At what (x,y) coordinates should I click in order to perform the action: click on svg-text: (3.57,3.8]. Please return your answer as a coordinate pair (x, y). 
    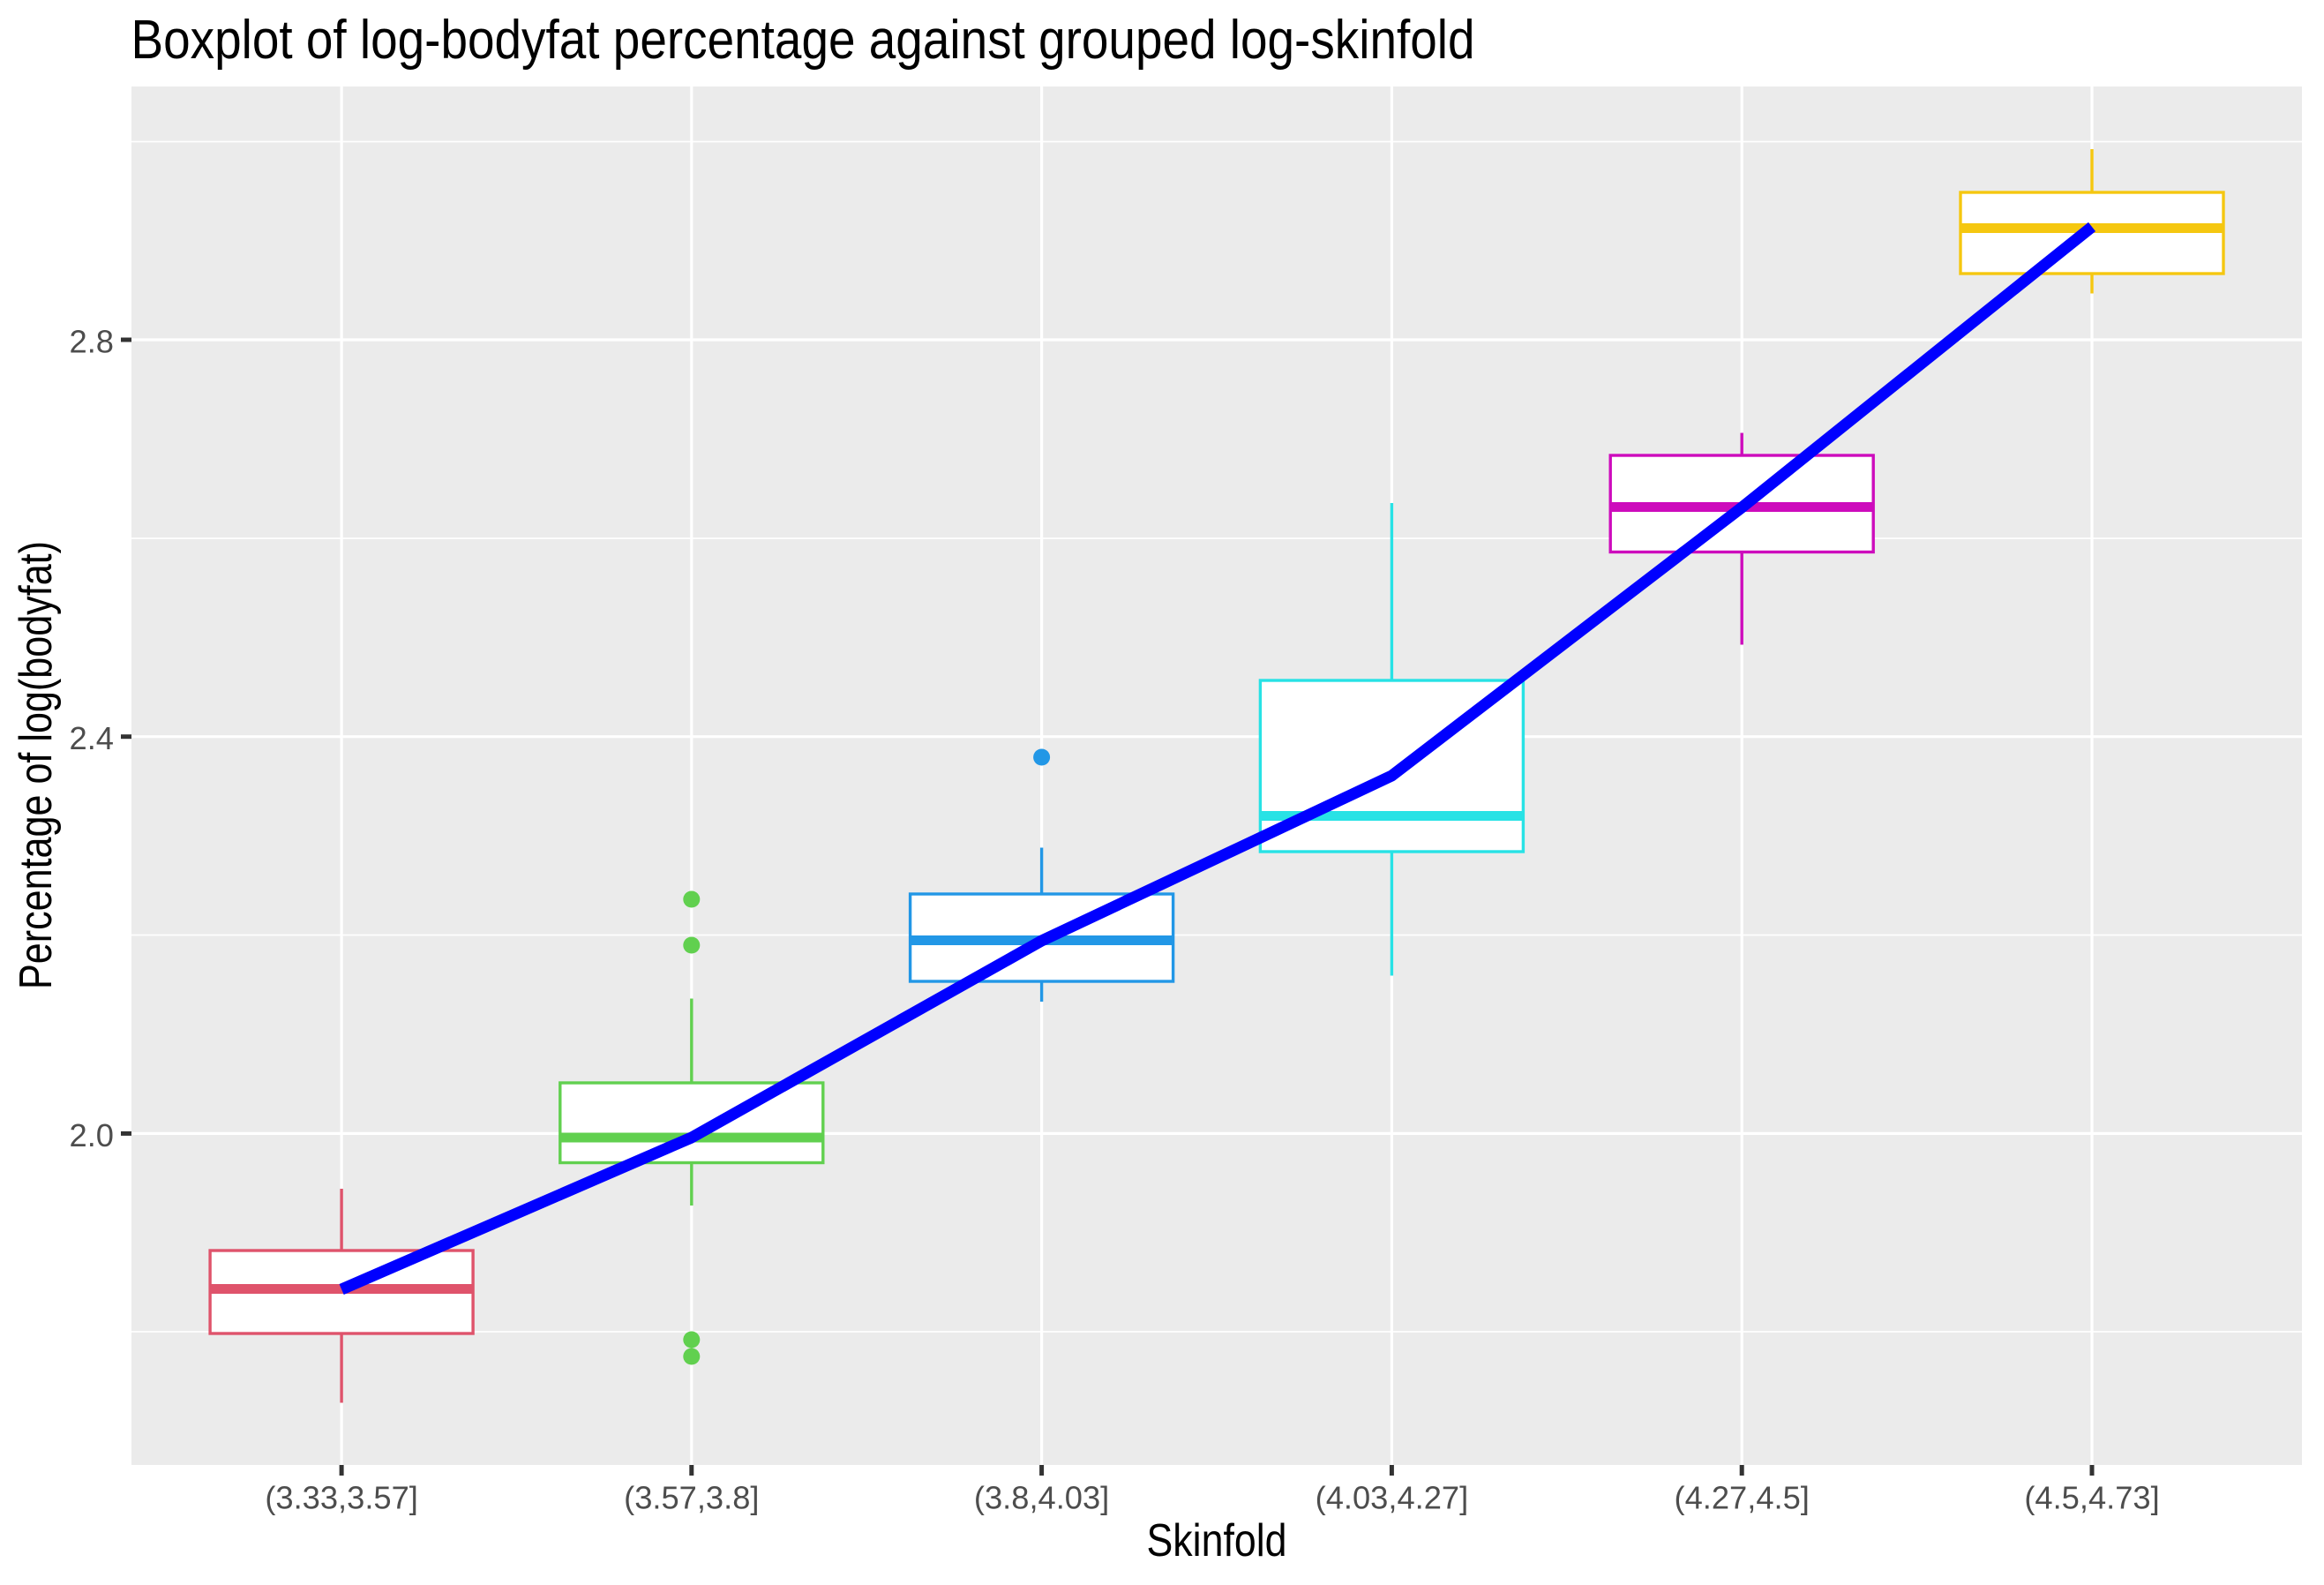
    Looking at the image, I should click on (691, 1498).